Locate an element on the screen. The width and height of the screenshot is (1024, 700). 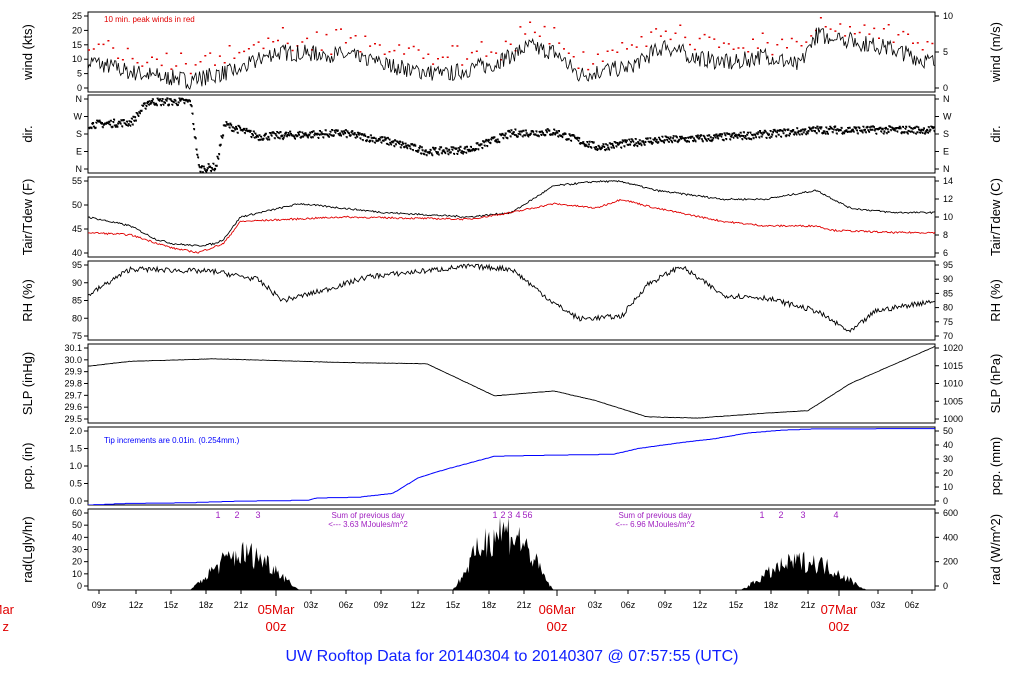
pressure-ylabel-left: SLP (inHg) is located at coordinates (27, 383).